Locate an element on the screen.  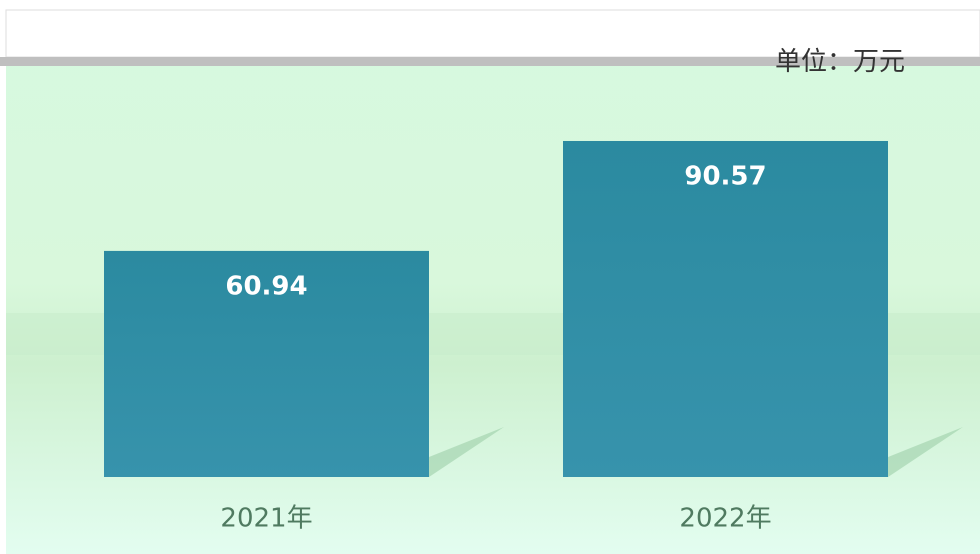
data-label: 60.94 is located at coordinates (266, 286).